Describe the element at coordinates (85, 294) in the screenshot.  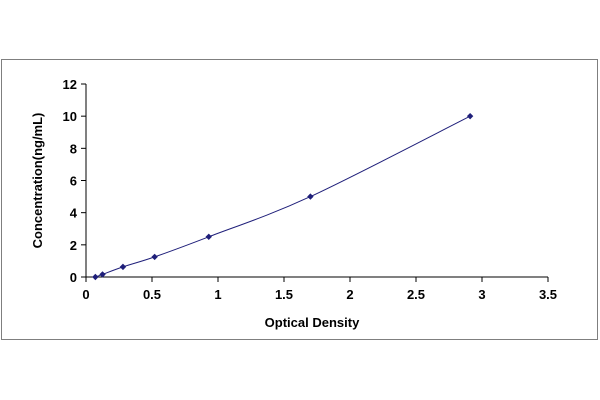
I see `x-tick-label: 0` at that location.